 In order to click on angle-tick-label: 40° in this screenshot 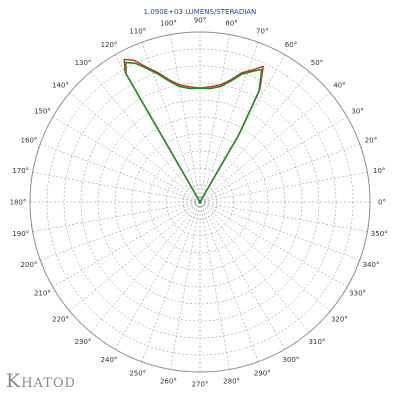, I will do `click(339, 86)`.